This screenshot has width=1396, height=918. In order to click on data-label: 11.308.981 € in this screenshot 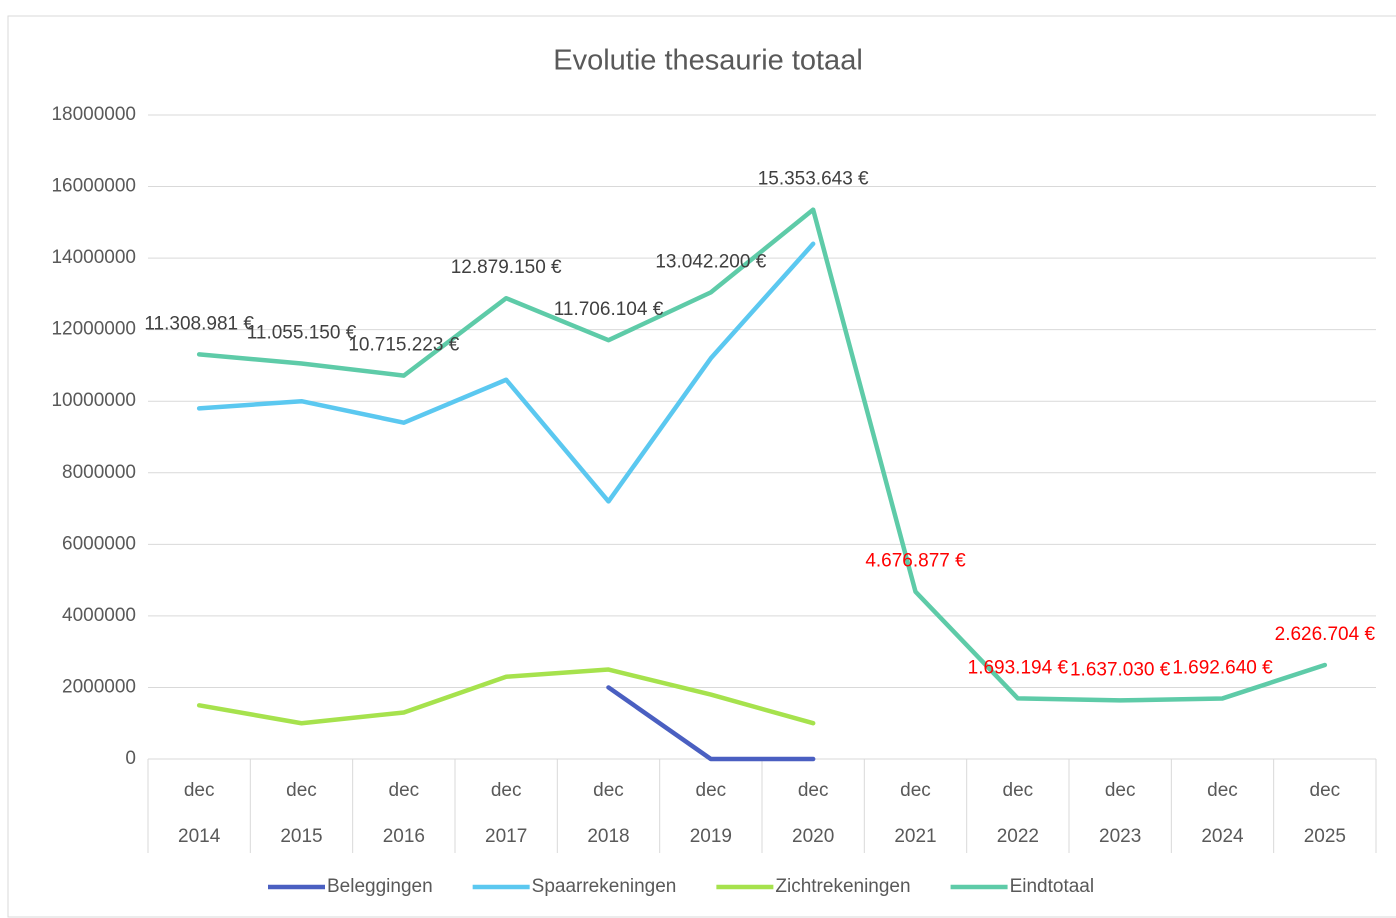, I will do `click(199, 323)`.